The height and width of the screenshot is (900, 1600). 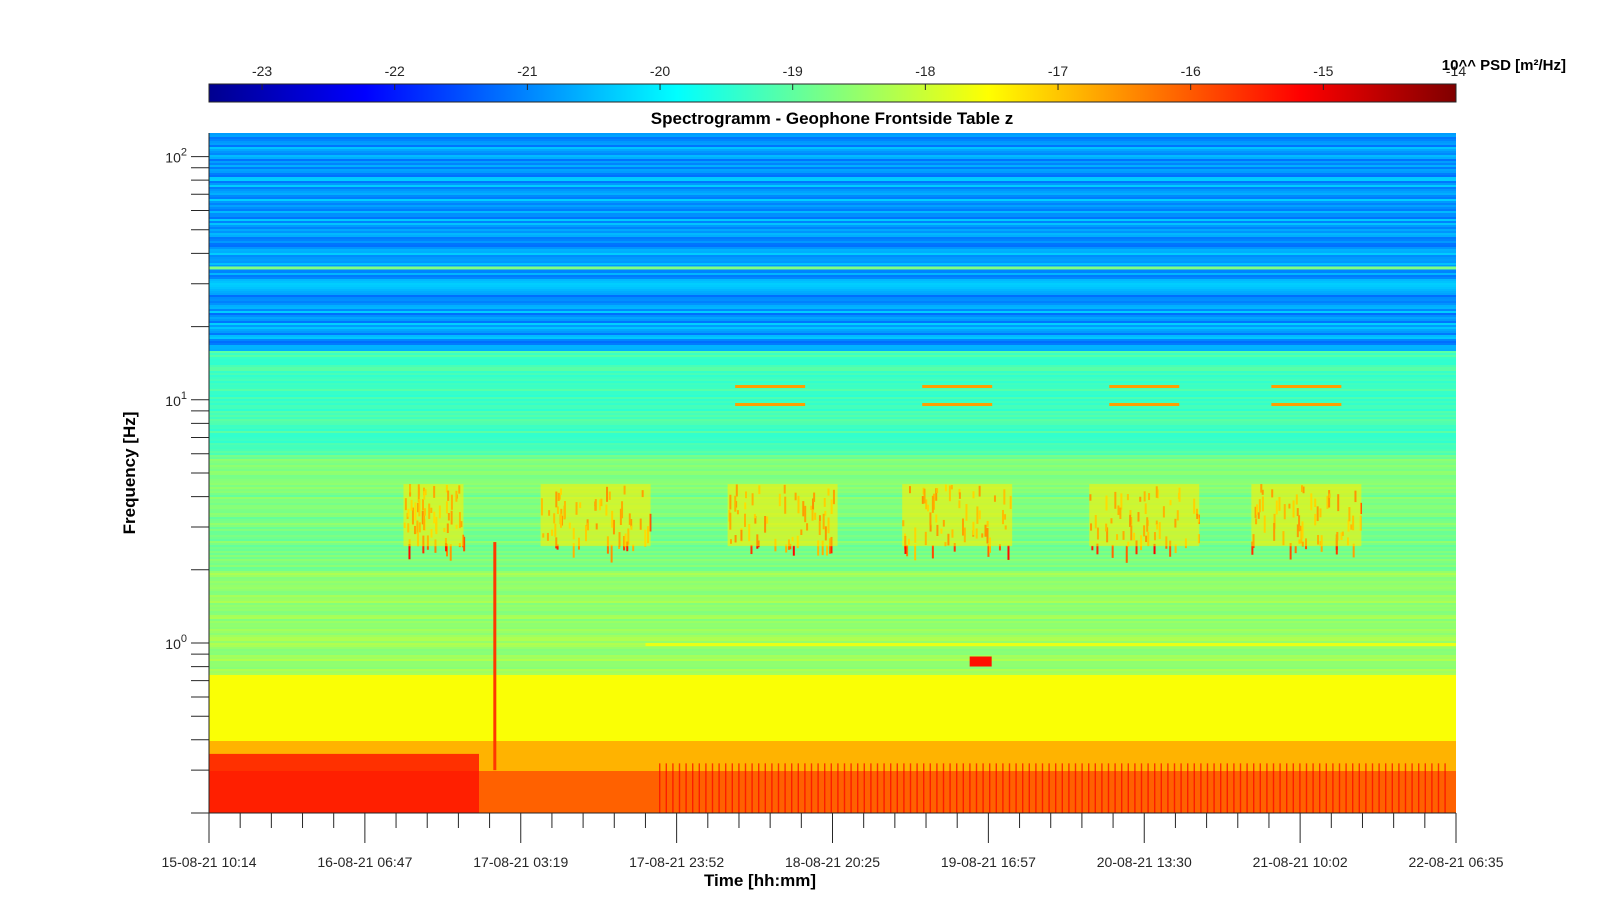 What do you see at coordinates (676, 862) in the screenshot?
I see `x-tick-label: 17-08-21 23:52` at bounding box center [676, 862].